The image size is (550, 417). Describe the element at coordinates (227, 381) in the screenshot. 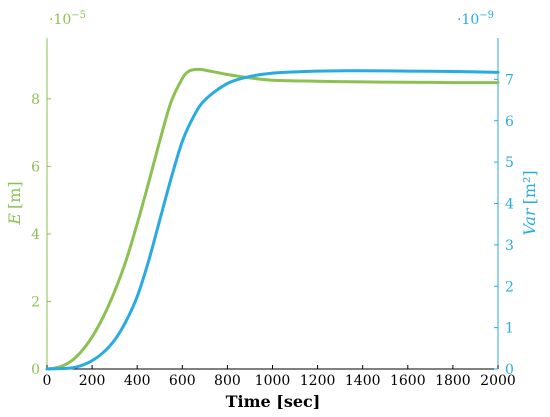

I see `x-tick-label: 800` at that location.